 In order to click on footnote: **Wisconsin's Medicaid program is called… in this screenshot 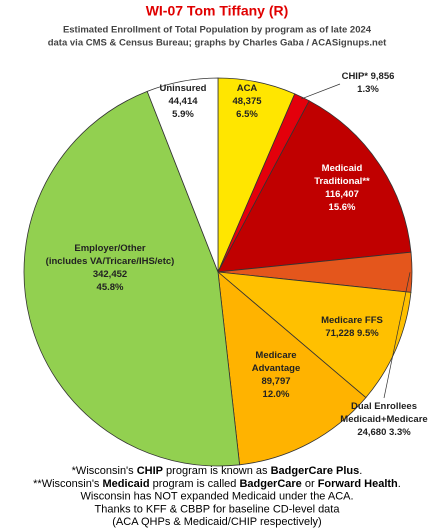, I will do `click(217, 484)`.